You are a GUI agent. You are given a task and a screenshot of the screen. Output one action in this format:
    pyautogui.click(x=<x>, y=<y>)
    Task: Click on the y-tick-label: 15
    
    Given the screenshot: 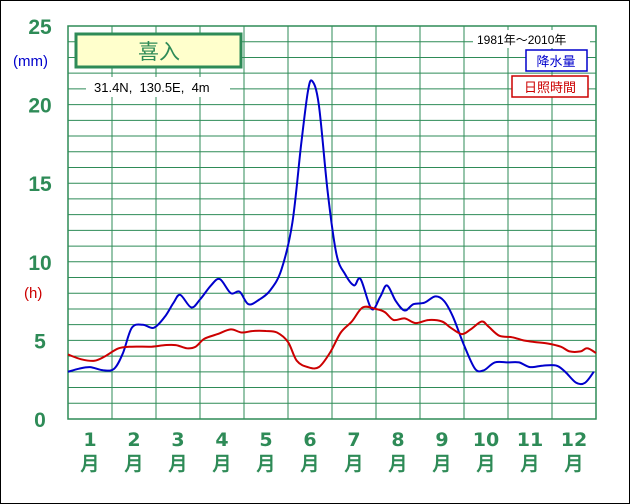 What is the action you would take?
    pyautogui.click(x=40, y=184)
    